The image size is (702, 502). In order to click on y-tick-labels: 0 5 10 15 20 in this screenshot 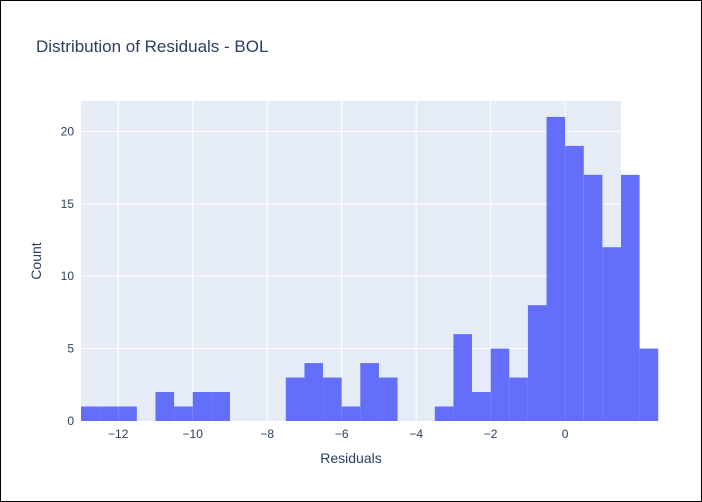, I will do `click(68, 276)`.